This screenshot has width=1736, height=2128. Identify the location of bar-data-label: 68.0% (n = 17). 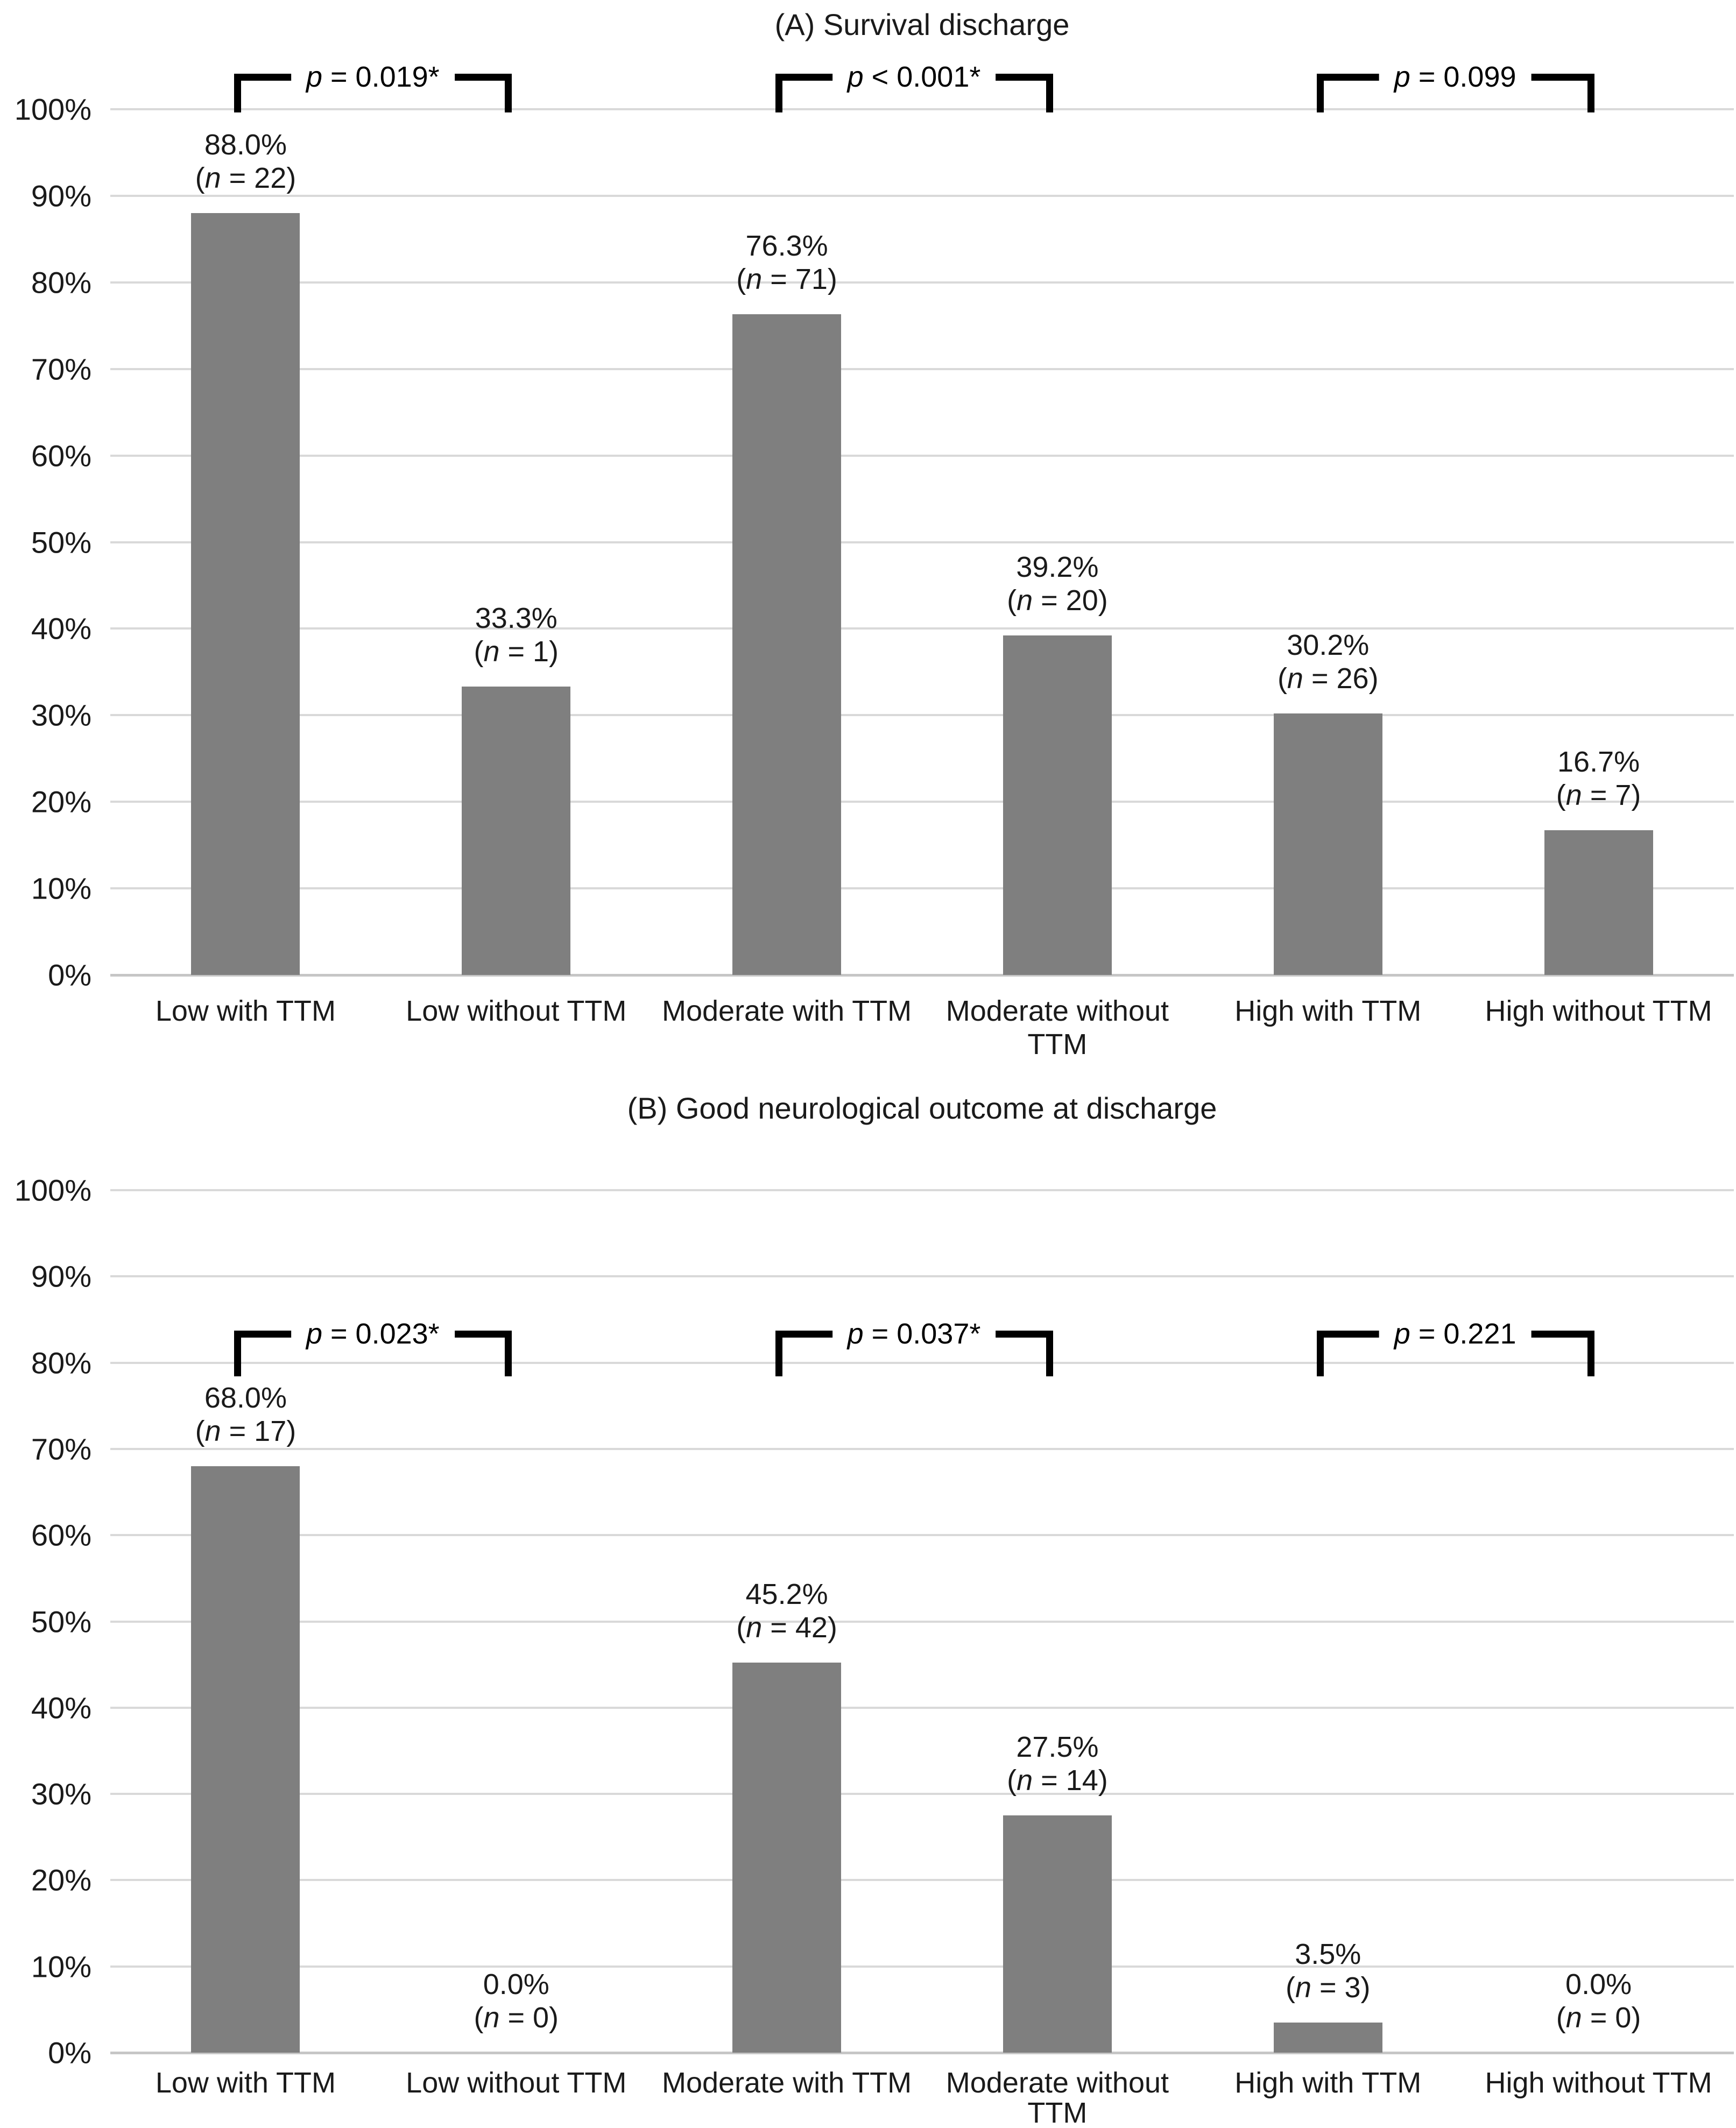
(245, 1414).